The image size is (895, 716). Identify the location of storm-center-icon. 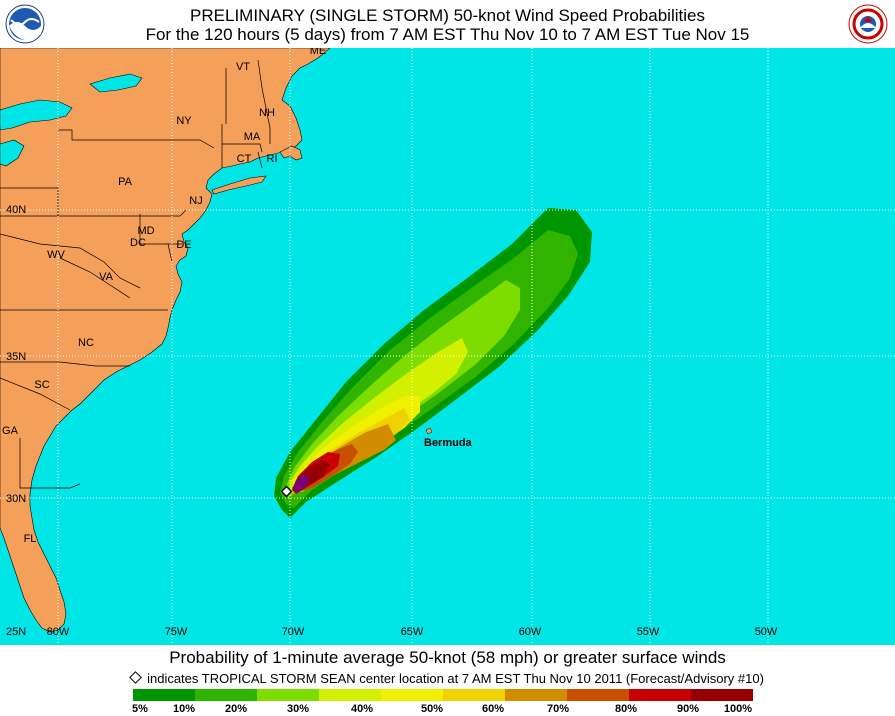
(286, 491).